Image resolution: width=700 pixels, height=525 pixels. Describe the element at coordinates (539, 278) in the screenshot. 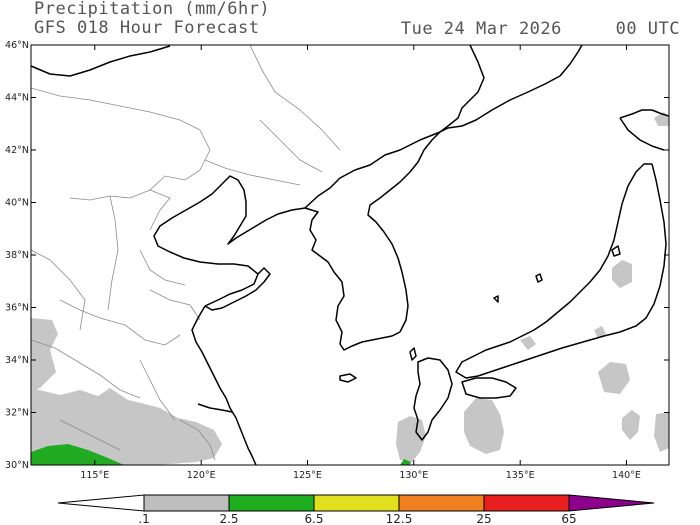

I see `coast-oki` at that location.